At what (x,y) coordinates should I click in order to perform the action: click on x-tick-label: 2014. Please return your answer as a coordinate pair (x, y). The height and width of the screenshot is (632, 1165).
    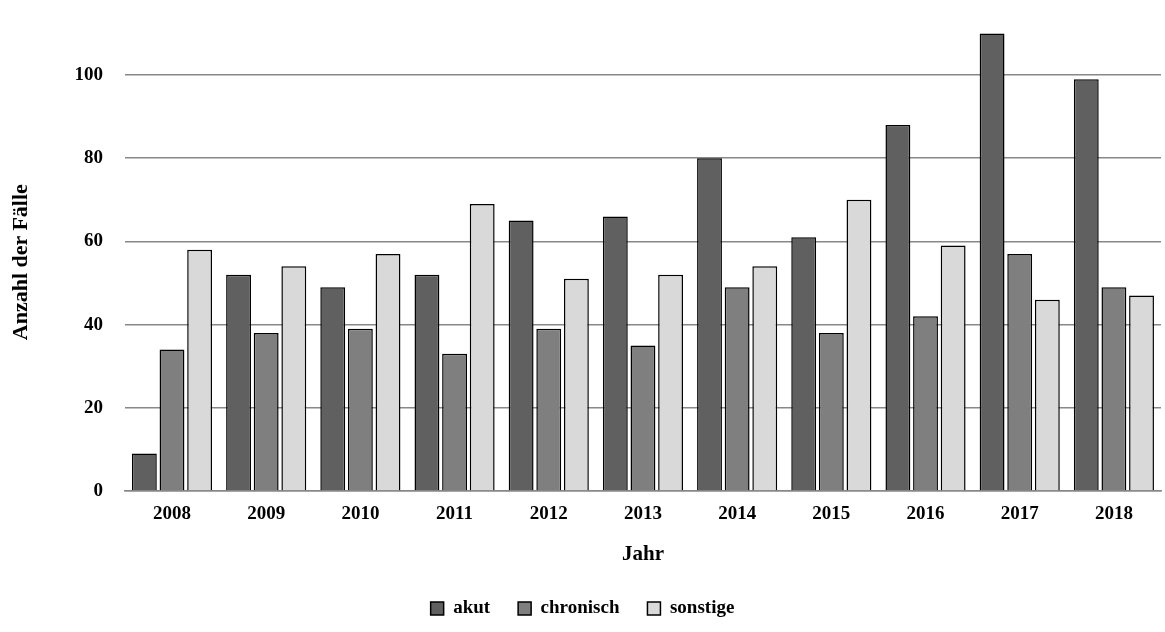
    Looking at the image, I should click on (737, 513).